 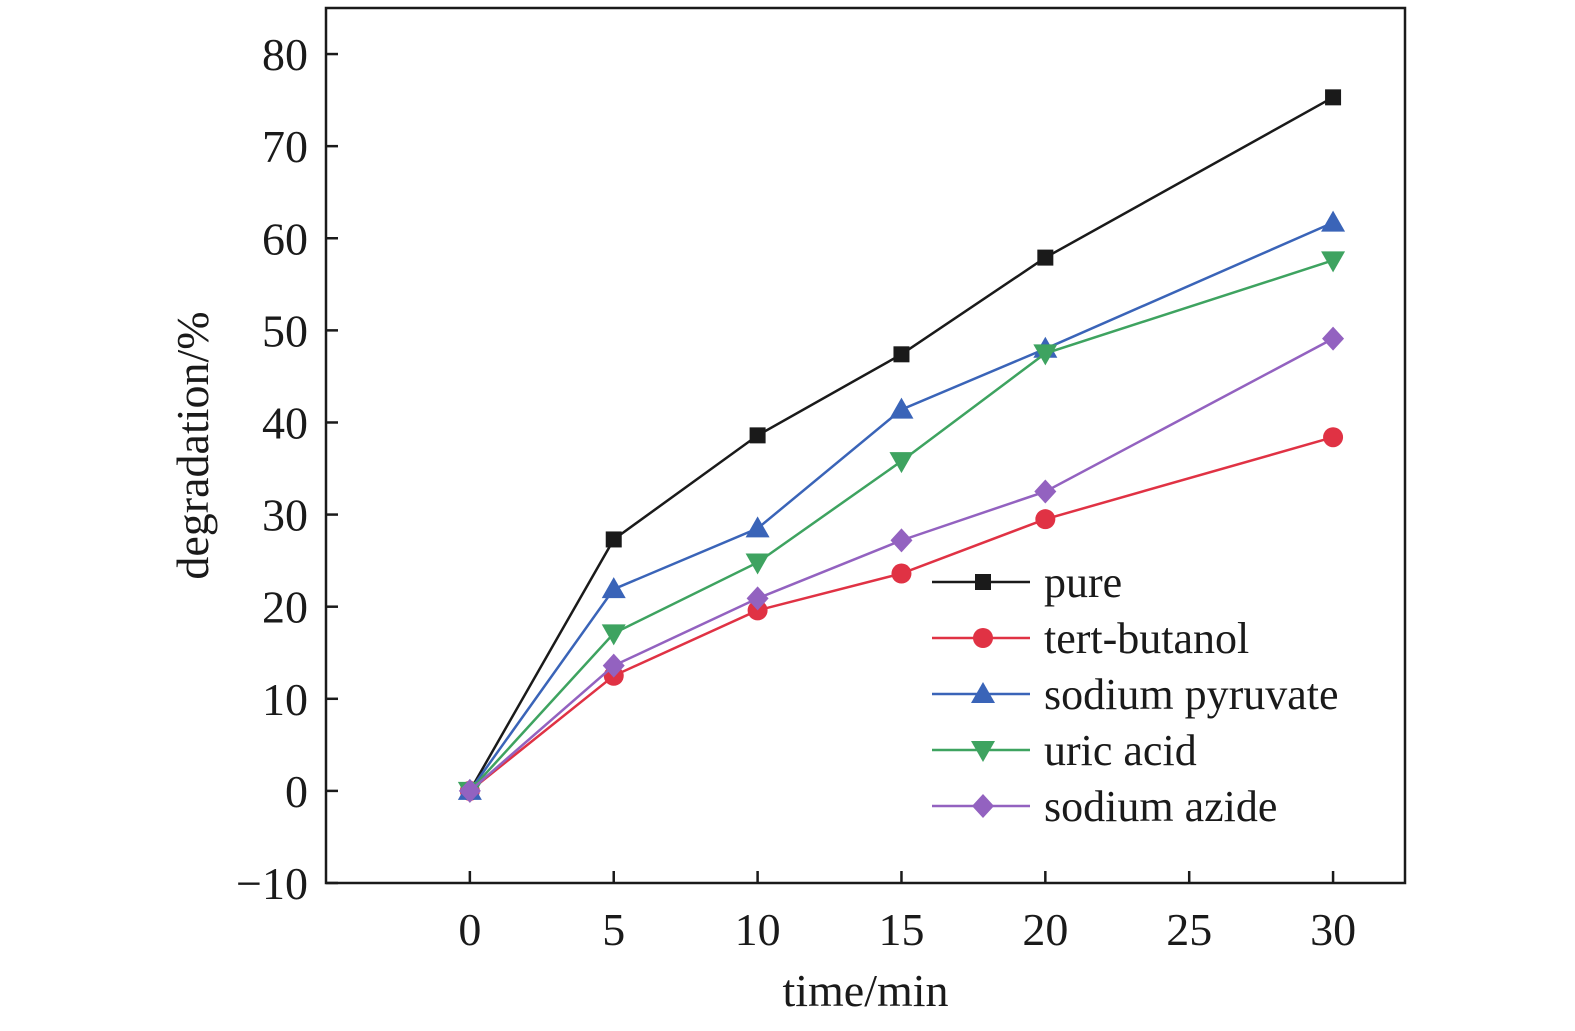 What do you see at coordinates (1027, 582) in the screenshot?
I see `legend-item-0: pure` at bounding box center [1027, 582].